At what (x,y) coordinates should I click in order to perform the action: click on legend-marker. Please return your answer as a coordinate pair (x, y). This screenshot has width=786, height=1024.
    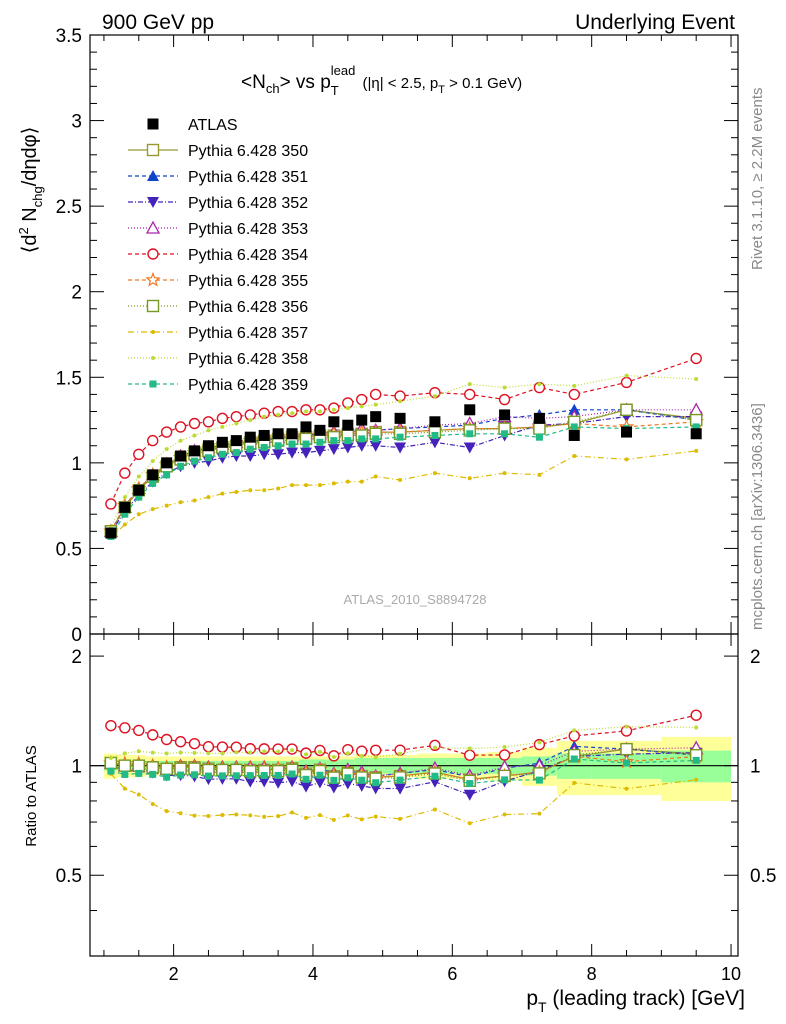
    Looking at the image, I should click on (153, 306).